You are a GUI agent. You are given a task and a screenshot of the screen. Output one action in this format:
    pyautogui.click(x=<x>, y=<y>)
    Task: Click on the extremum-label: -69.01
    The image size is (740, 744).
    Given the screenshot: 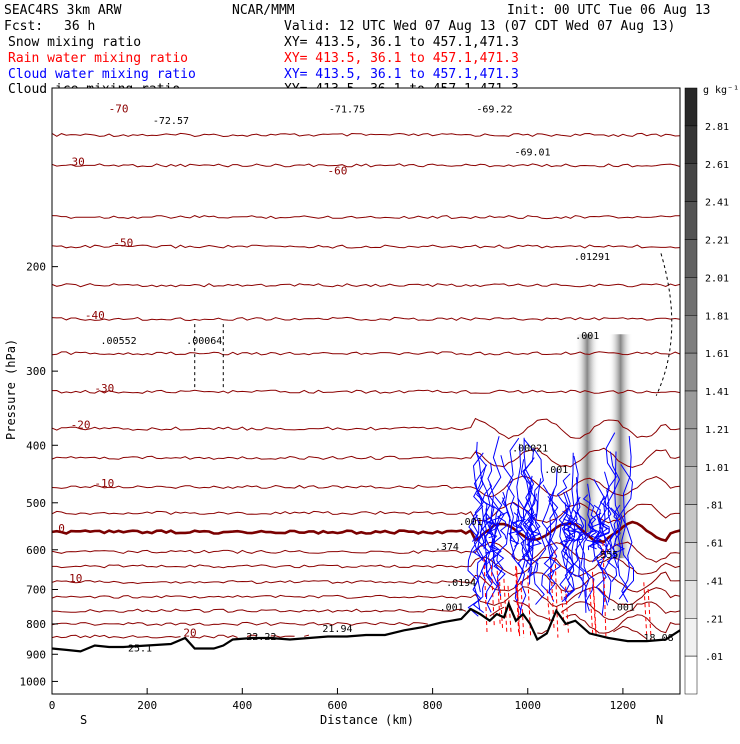 What is the action you would take?
    pyautogui.click(x=532, y=153)
    